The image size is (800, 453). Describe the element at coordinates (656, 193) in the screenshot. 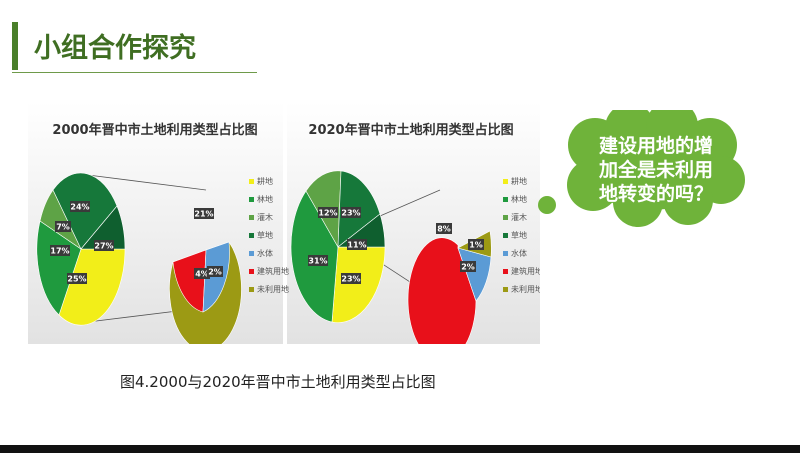

I see `bubble-line-3: 地转变的吗？` at that location.